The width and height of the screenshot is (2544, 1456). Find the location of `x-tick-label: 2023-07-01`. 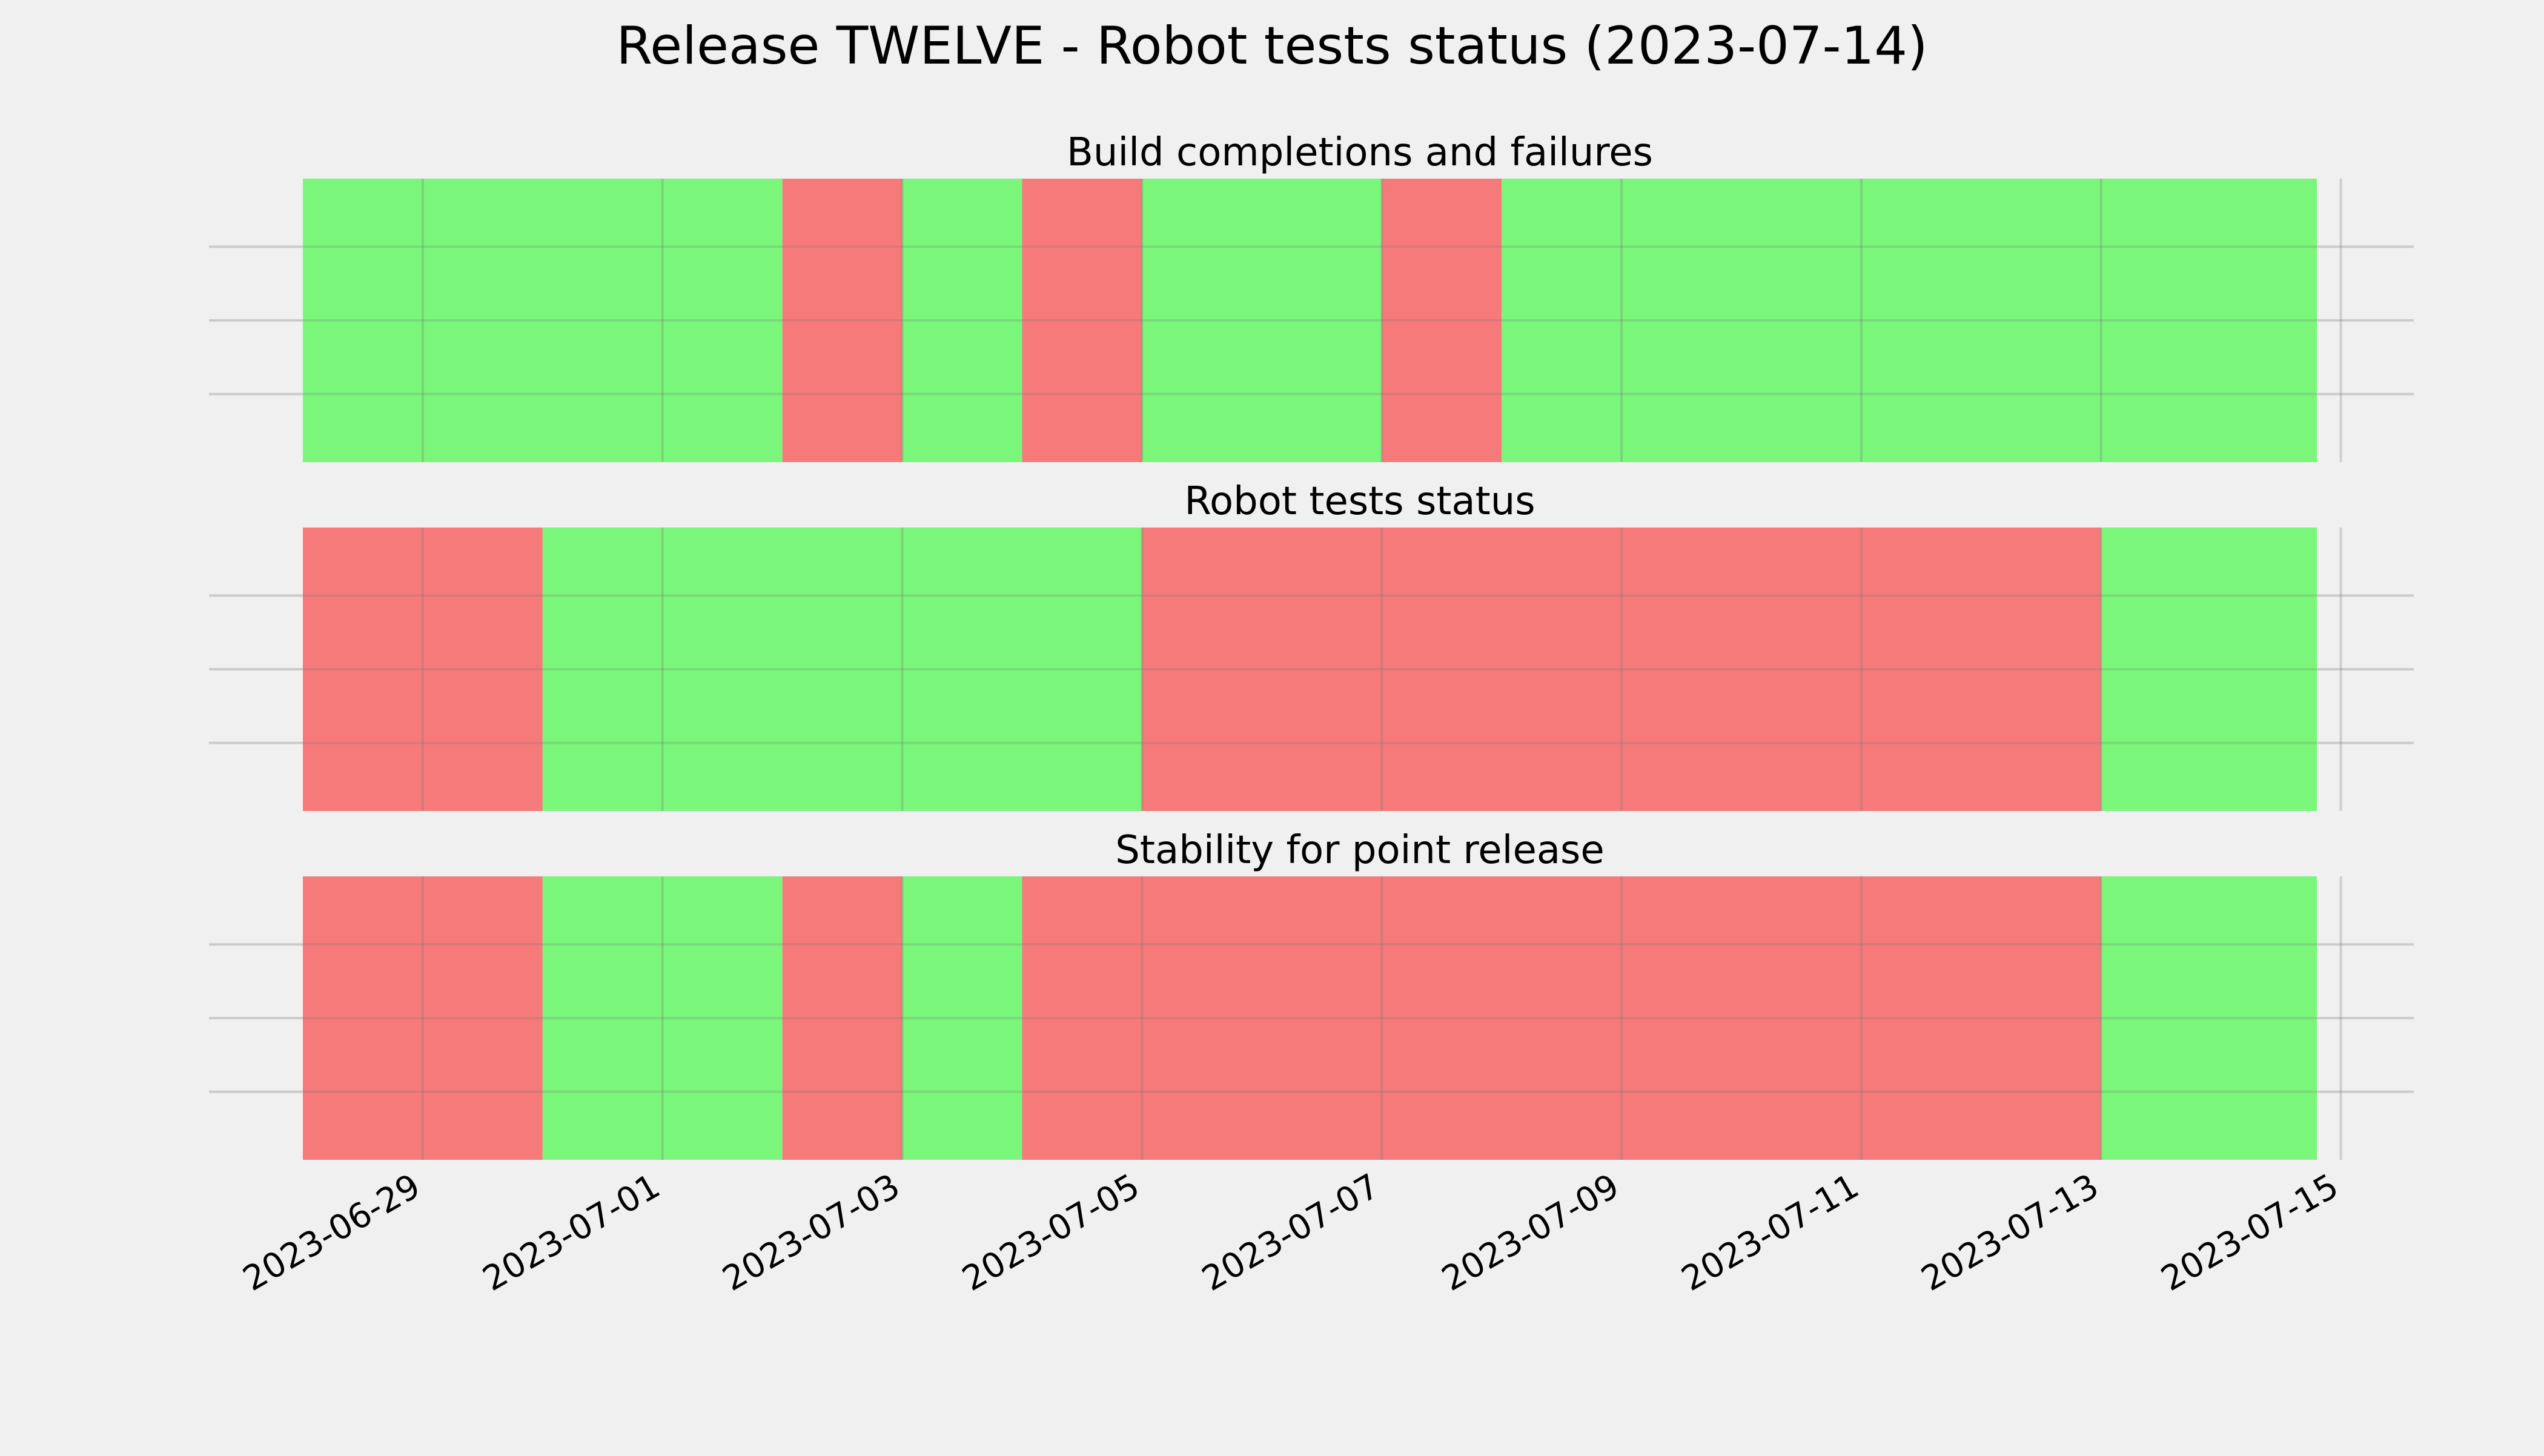

x-tick-label: 2023-07-01 is located at coordinates (571, 1232).